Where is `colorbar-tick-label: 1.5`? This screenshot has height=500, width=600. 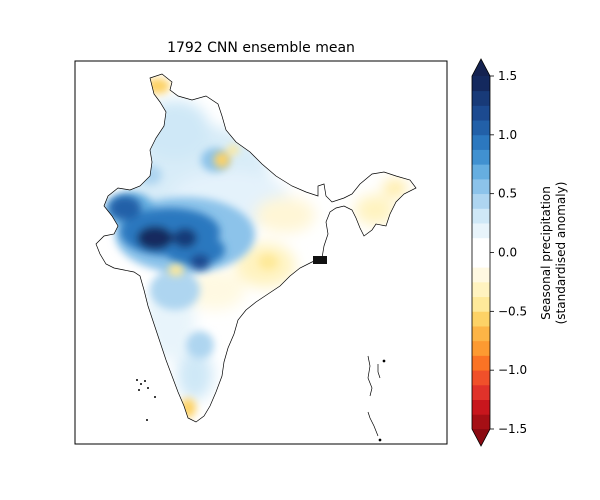
colorbar-tick-label: 1.5 is located at coordinates (507, 76).